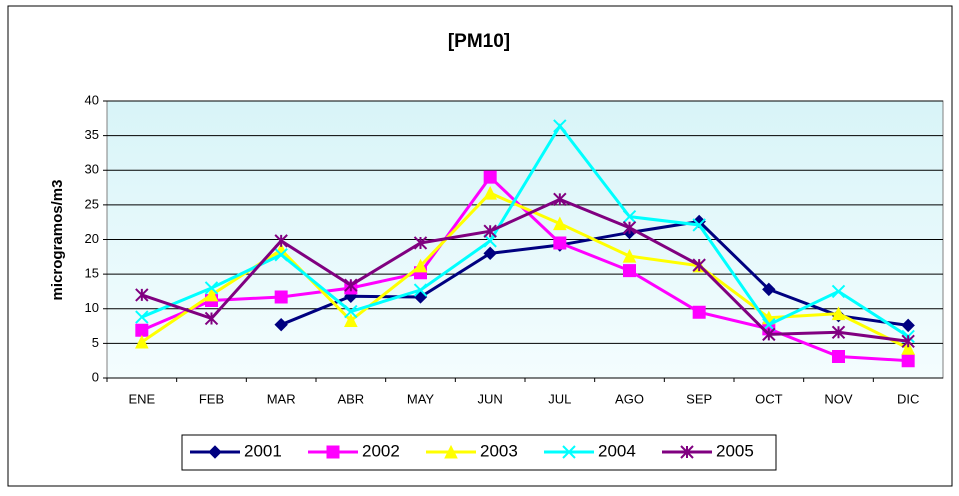  Describe the element at coordinates (490, 398) in the screenshot. I see `x-tick-label: JUN` at that location.